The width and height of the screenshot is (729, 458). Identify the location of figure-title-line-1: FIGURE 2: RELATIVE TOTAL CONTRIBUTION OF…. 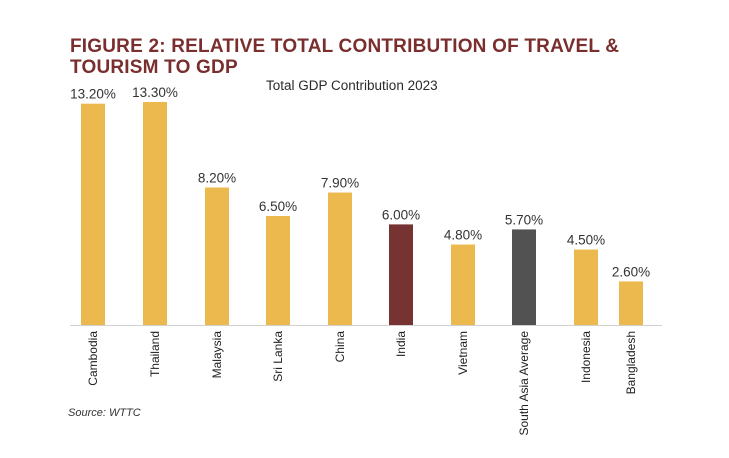
(345, 46).